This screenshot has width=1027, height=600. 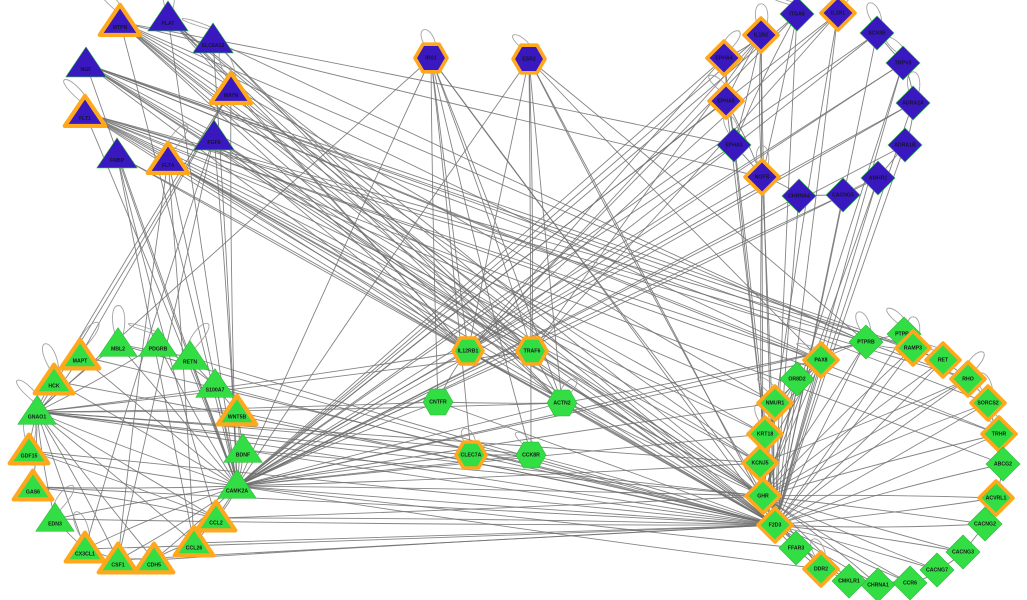 I want to click on network-node-traf6: TRAF6, so click(x=532, y=351).